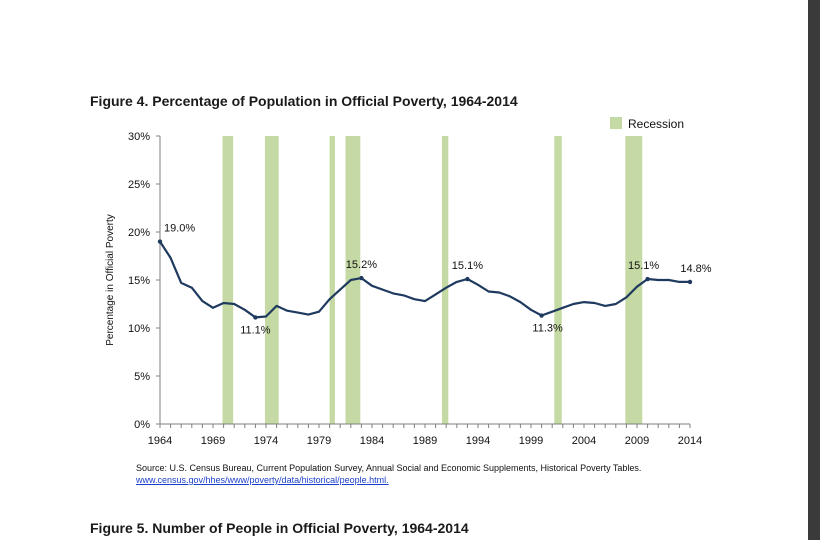 This screenshot has height=540, width=820. I want to click on data-point-2001, so click(552, 311).